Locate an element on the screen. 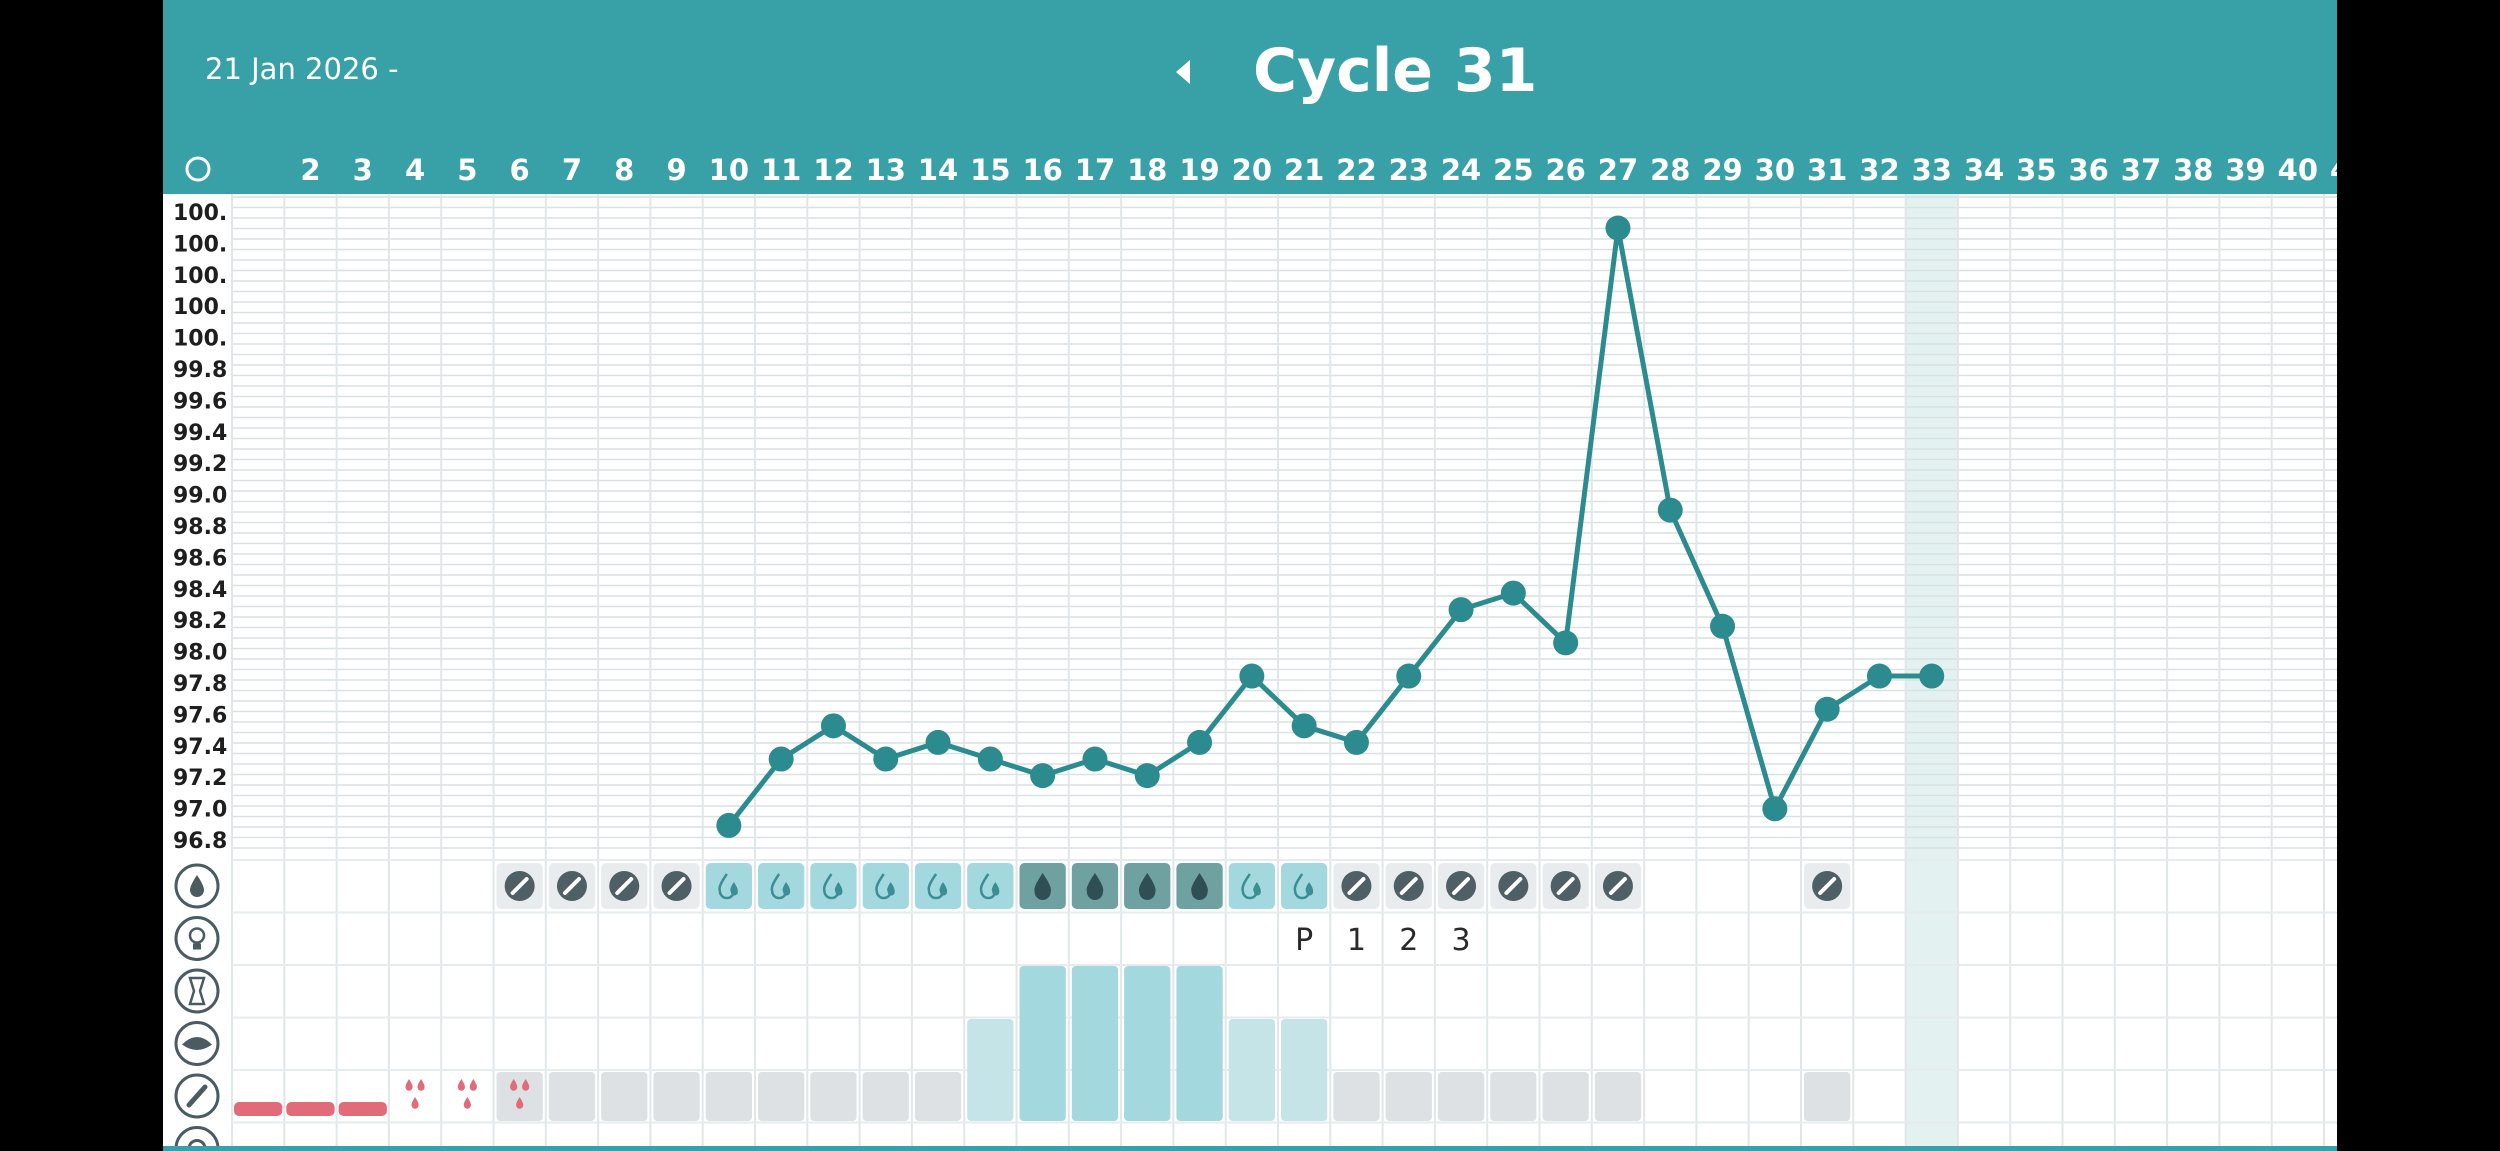 This screenshot has height=1151, width=2500. pencil-icon is located at coordinates (197, 1096).